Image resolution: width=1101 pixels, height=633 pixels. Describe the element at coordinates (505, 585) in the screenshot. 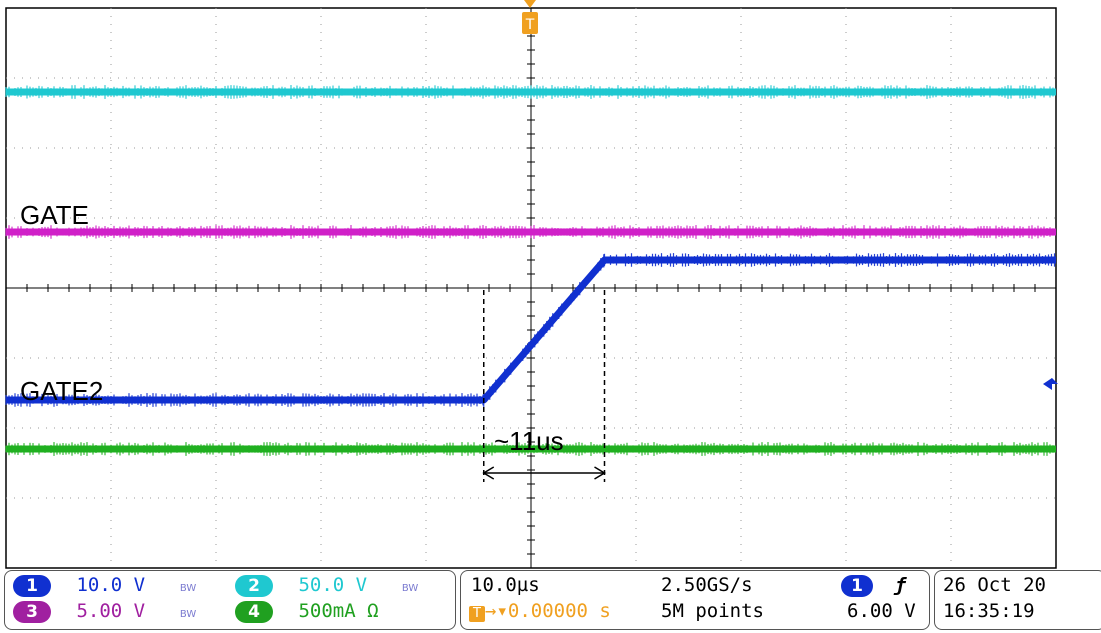

I see `timebase-value: 10.0µs` at that location.